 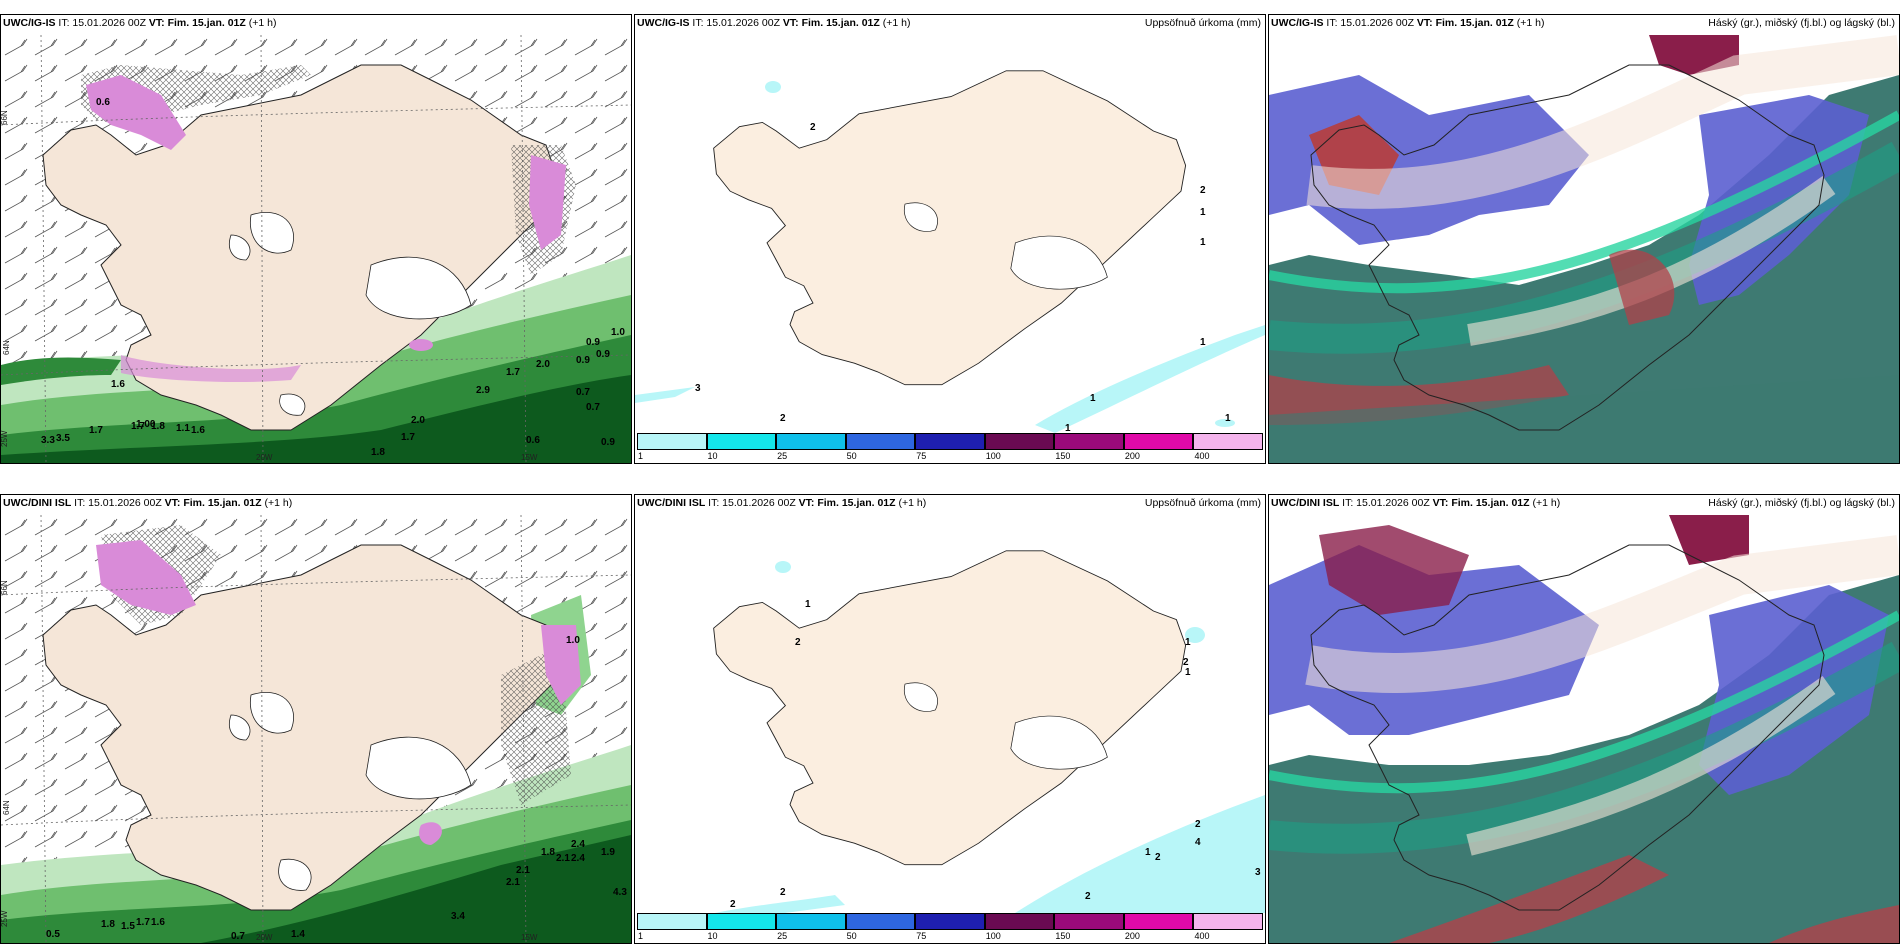 What do you see at coordinates (298, 934) in the screenshot?
I see `map-value-label: 1.4` at bounding box center [298, 934].